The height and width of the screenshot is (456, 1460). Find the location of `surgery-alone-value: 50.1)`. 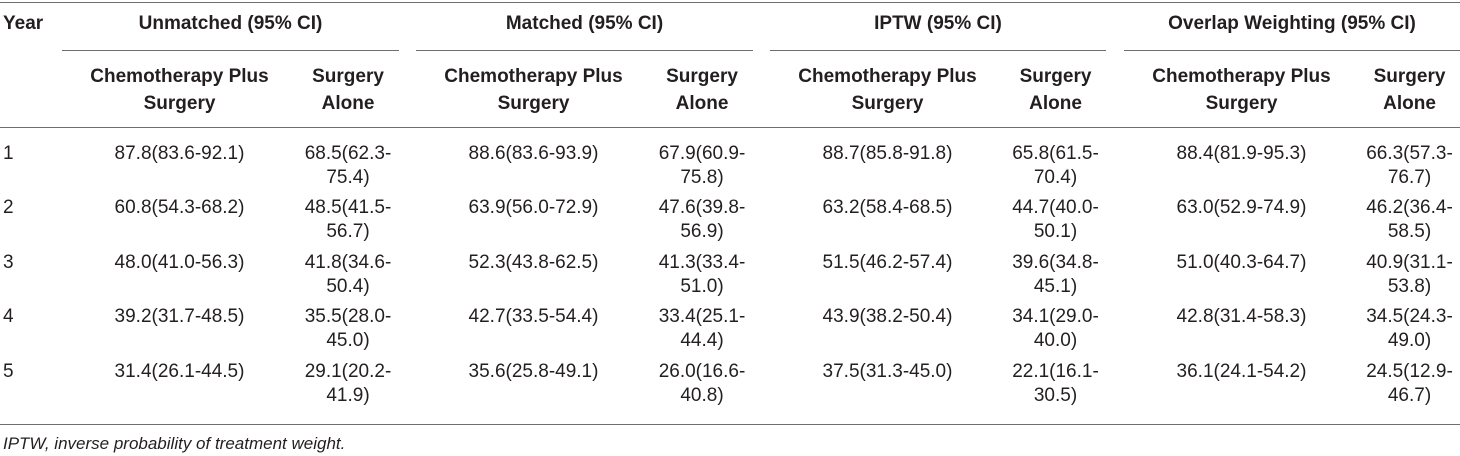

surgery-alone-value: 50.1) is located at coordinates (1055, 231).